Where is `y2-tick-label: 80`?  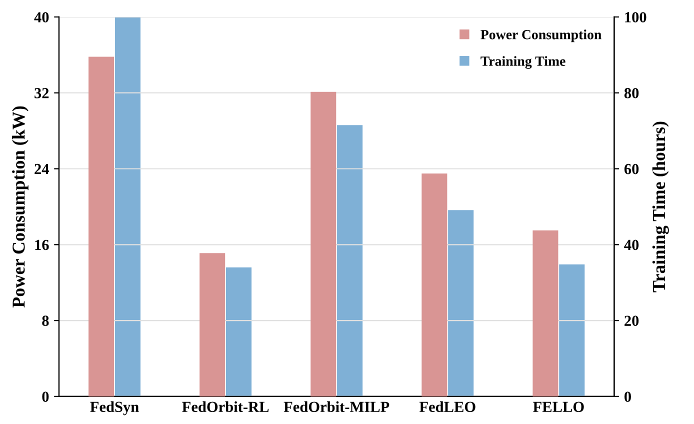 y2-tick-label: 80 is located at coordinates (631, 93).